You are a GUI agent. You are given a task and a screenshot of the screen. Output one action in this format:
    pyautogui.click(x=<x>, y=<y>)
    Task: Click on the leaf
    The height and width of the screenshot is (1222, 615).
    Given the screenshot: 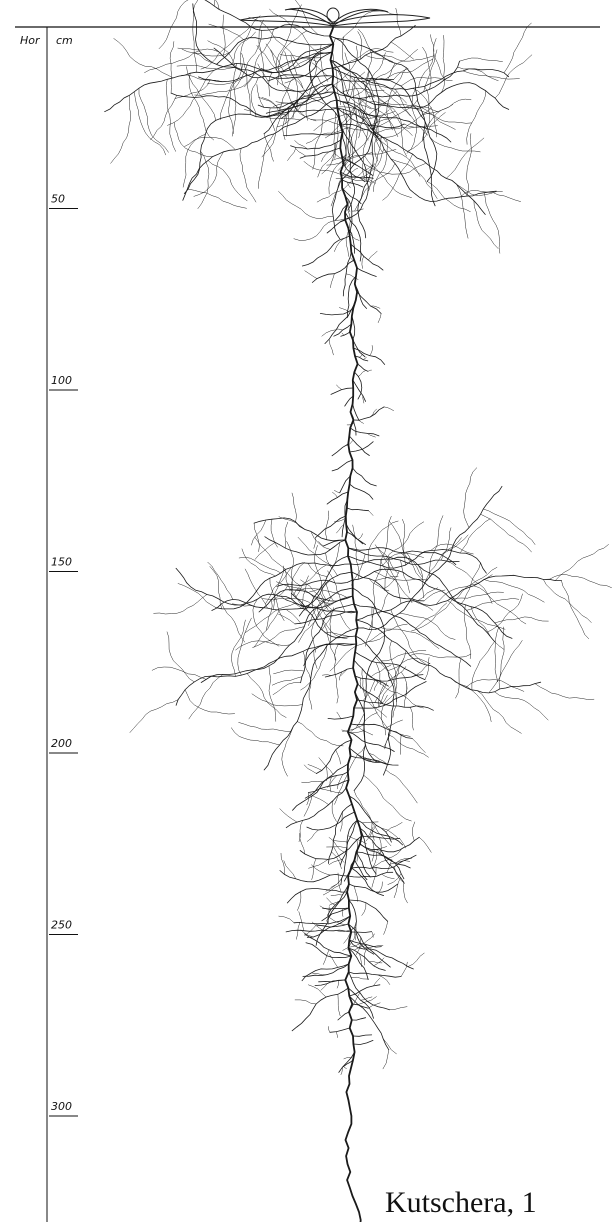 What is the action you would take?
    pyautogui.click(x=360, y=17)
    